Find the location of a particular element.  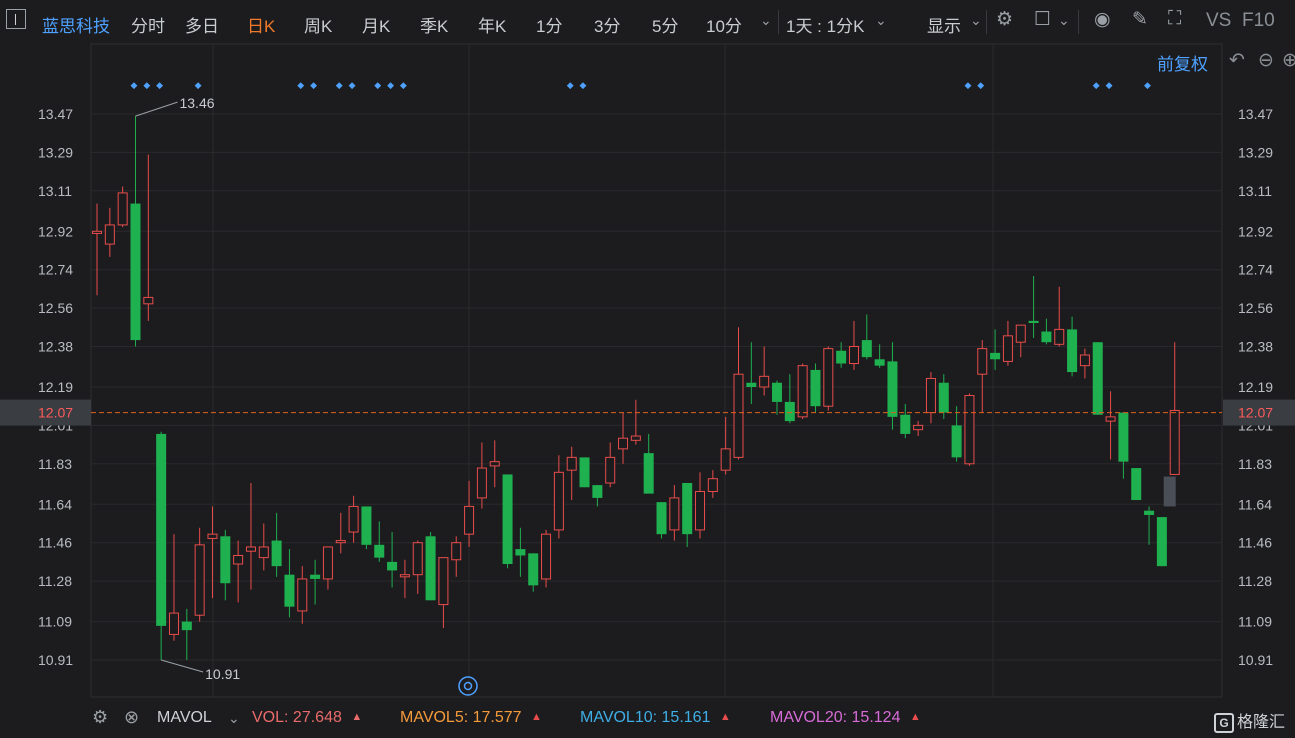

adjust-fuquan-button: 前复权 is located at coordinates (1182, 64).